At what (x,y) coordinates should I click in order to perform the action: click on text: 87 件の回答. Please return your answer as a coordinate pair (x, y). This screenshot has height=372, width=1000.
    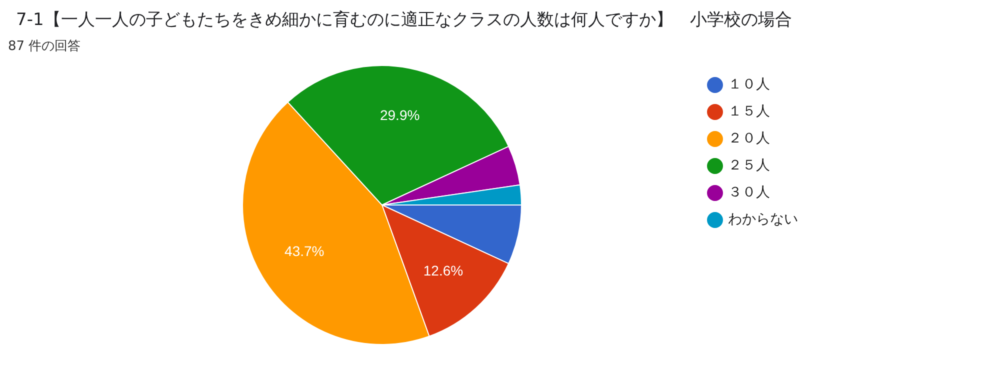
    Looking at the image, I should click on (45, 46).